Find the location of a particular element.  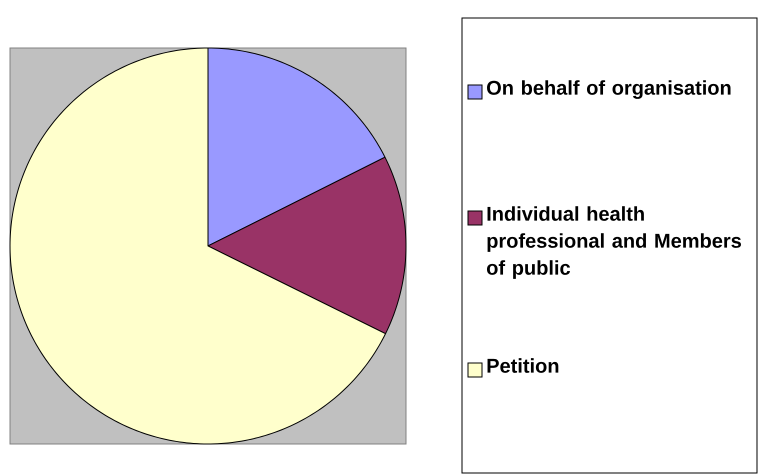

legend-label: Individual health professional and Members of public is located at coordinates (613, 242).